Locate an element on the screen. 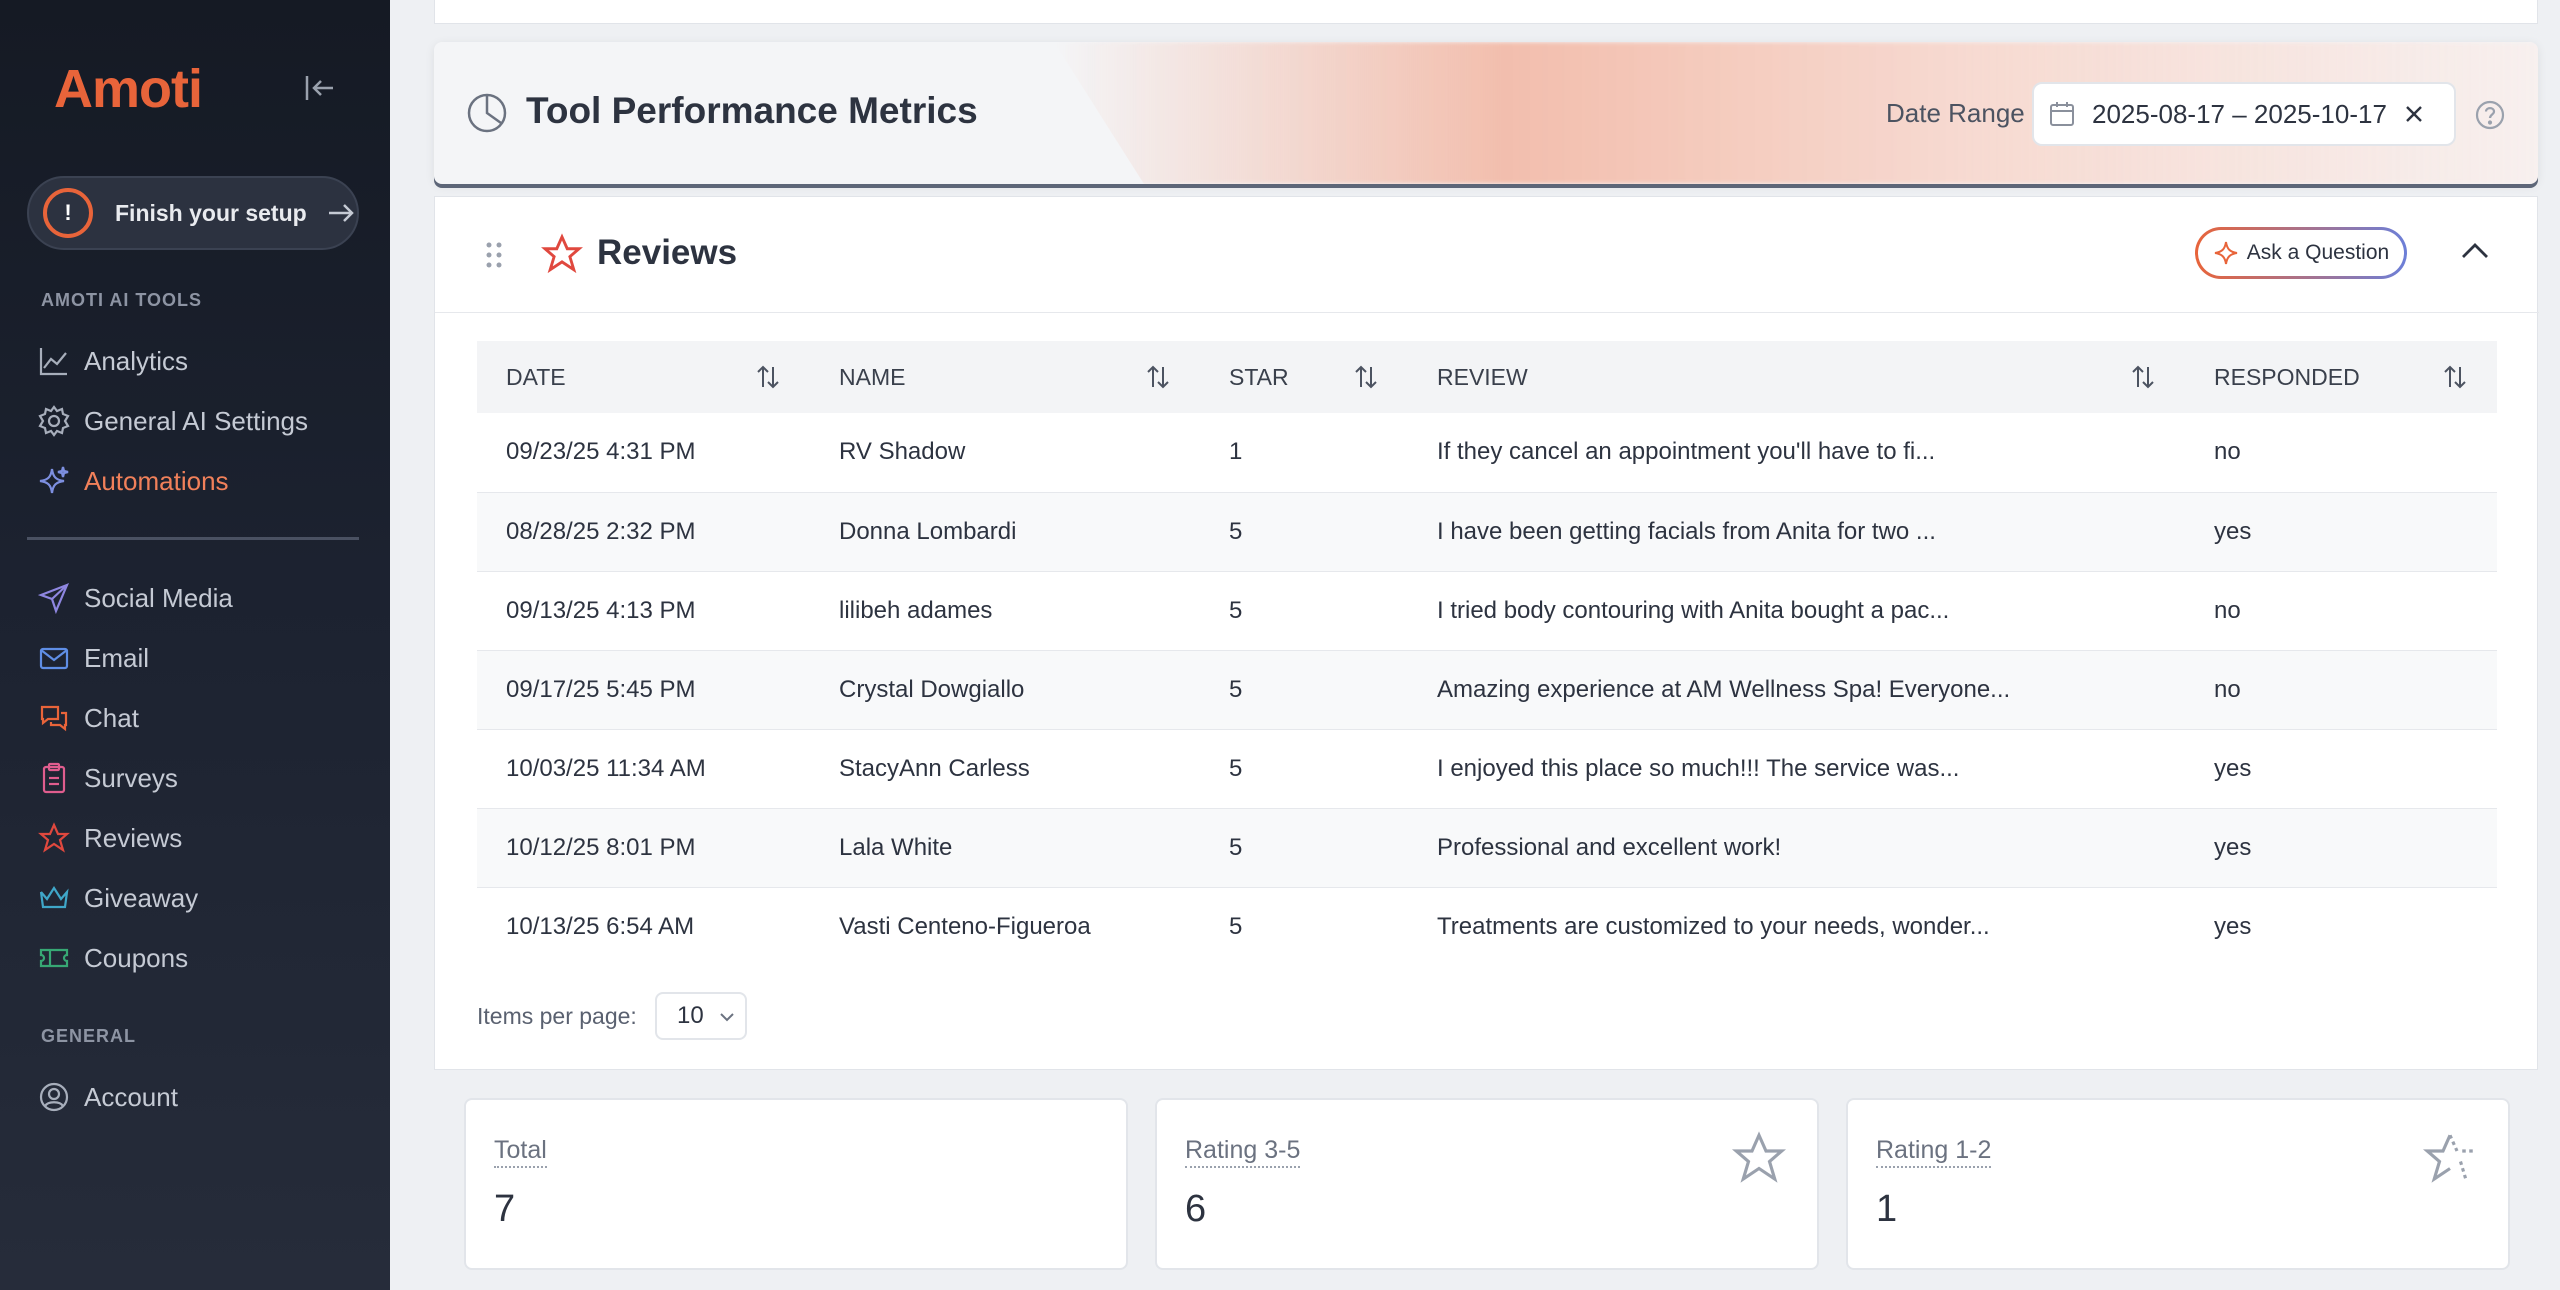 The image size is (2560, 1290). sidebar-item-general-ai-settings: General AI Settings is located at coordinates (198, 421).